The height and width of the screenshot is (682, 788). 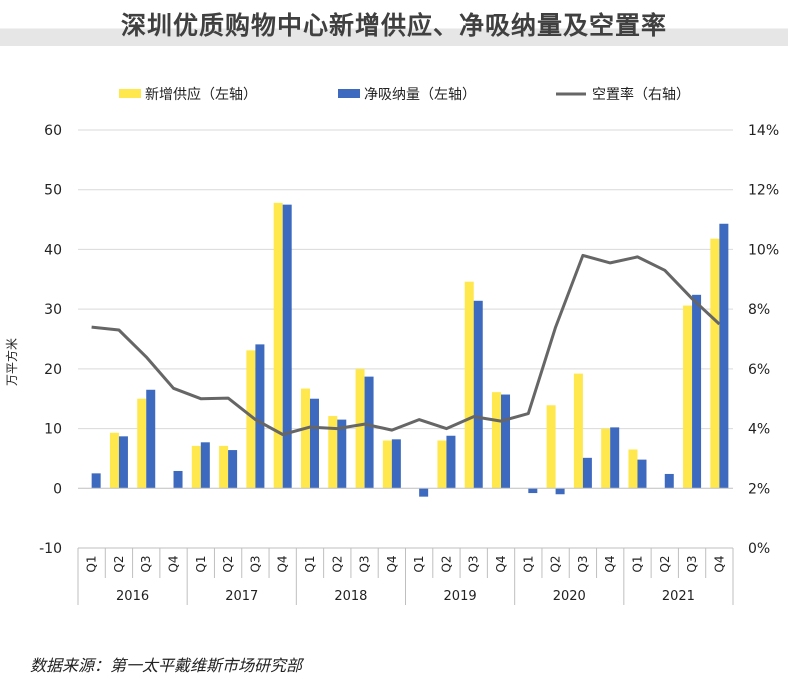 I want to click on year-label: 2016, so click(x=132, y=596).